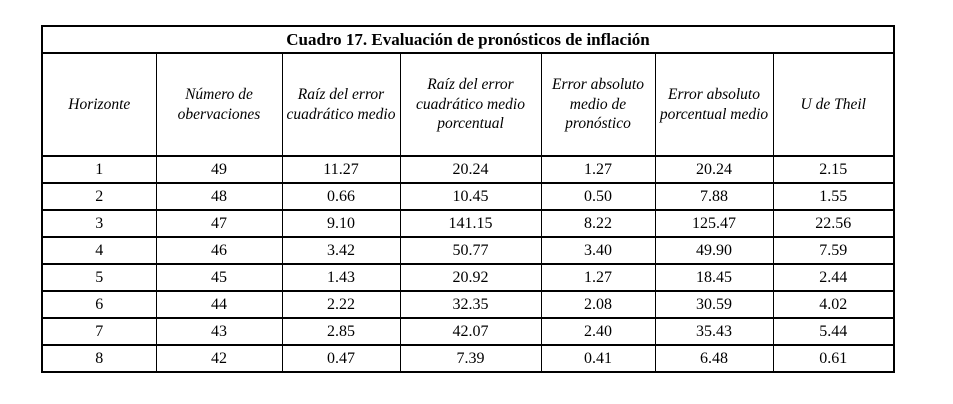  What do you see at coordinates (598, 196) in the screenshot?
I see `table-cell: 0.50` at bounding box center [598, 196].